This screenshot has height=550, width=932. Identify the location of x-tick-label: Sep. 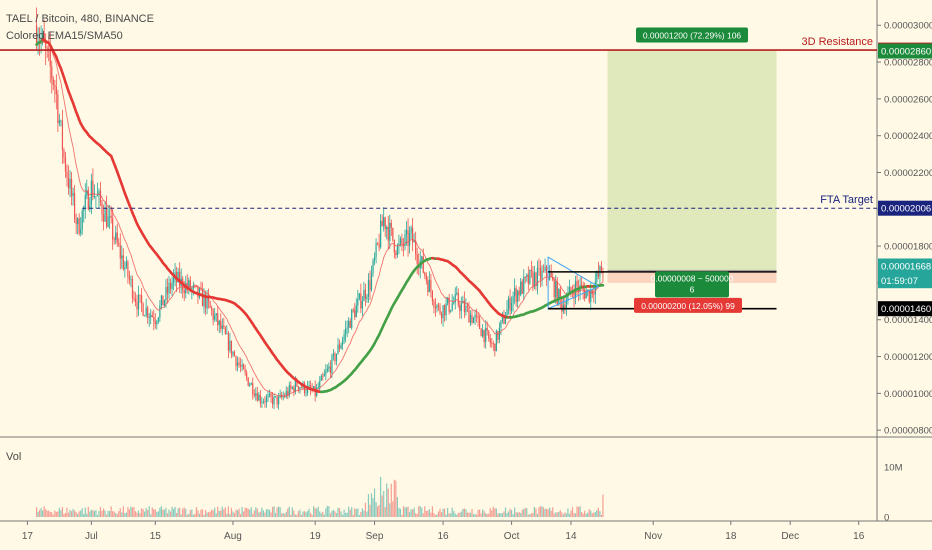
(375, 536).